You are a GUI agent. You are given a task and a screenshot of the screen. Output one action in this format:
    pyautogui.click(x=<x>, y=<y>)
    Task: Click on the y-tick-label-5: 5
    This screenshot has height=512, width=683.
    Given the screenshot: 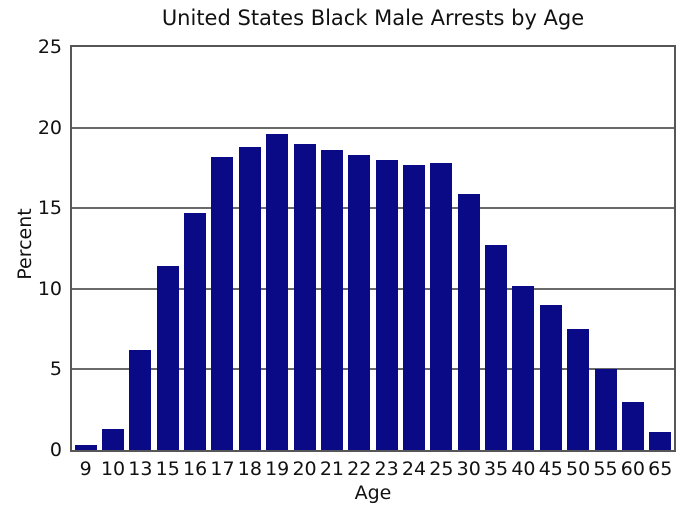 What is the action you would take?
    pyautogui.click(x=55, y=369)
    